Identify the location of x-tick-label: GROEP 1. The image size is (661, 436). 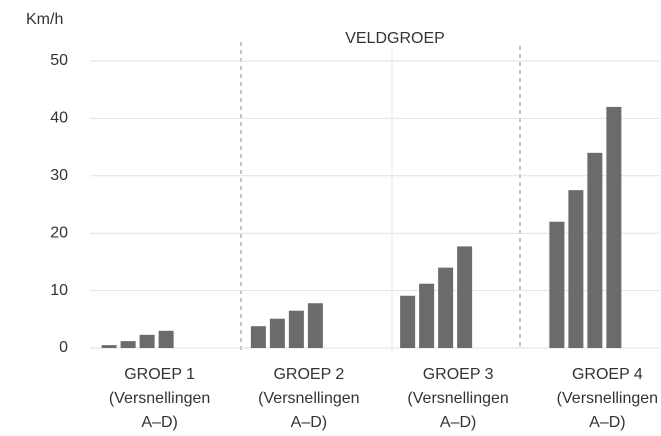
(159, 374).